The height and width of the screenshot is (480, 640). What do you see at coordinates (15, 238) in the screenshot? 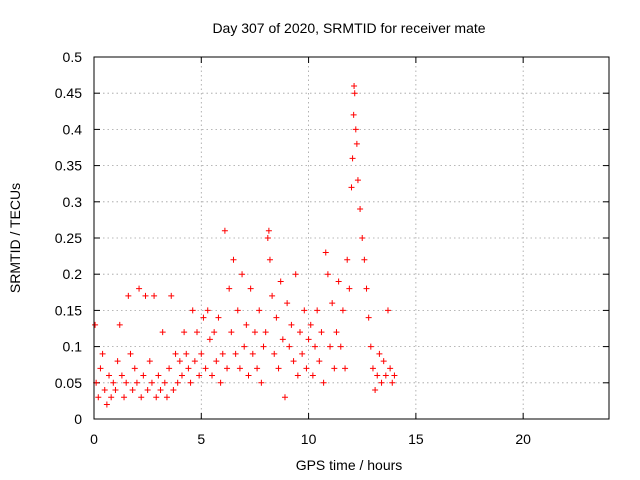
I see `y-axis-label: SRMTID / TECUs` at bounding box center [15, 238].